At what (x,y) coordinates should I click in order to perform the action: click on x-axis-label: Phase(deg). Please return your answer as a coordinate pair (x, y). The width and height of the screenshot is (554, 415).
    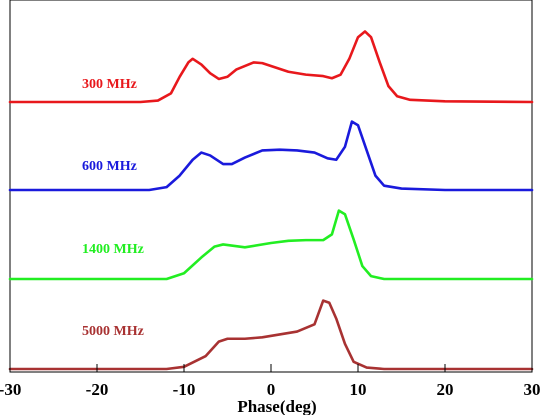
    Looking at the image, I should click on (276, 406).